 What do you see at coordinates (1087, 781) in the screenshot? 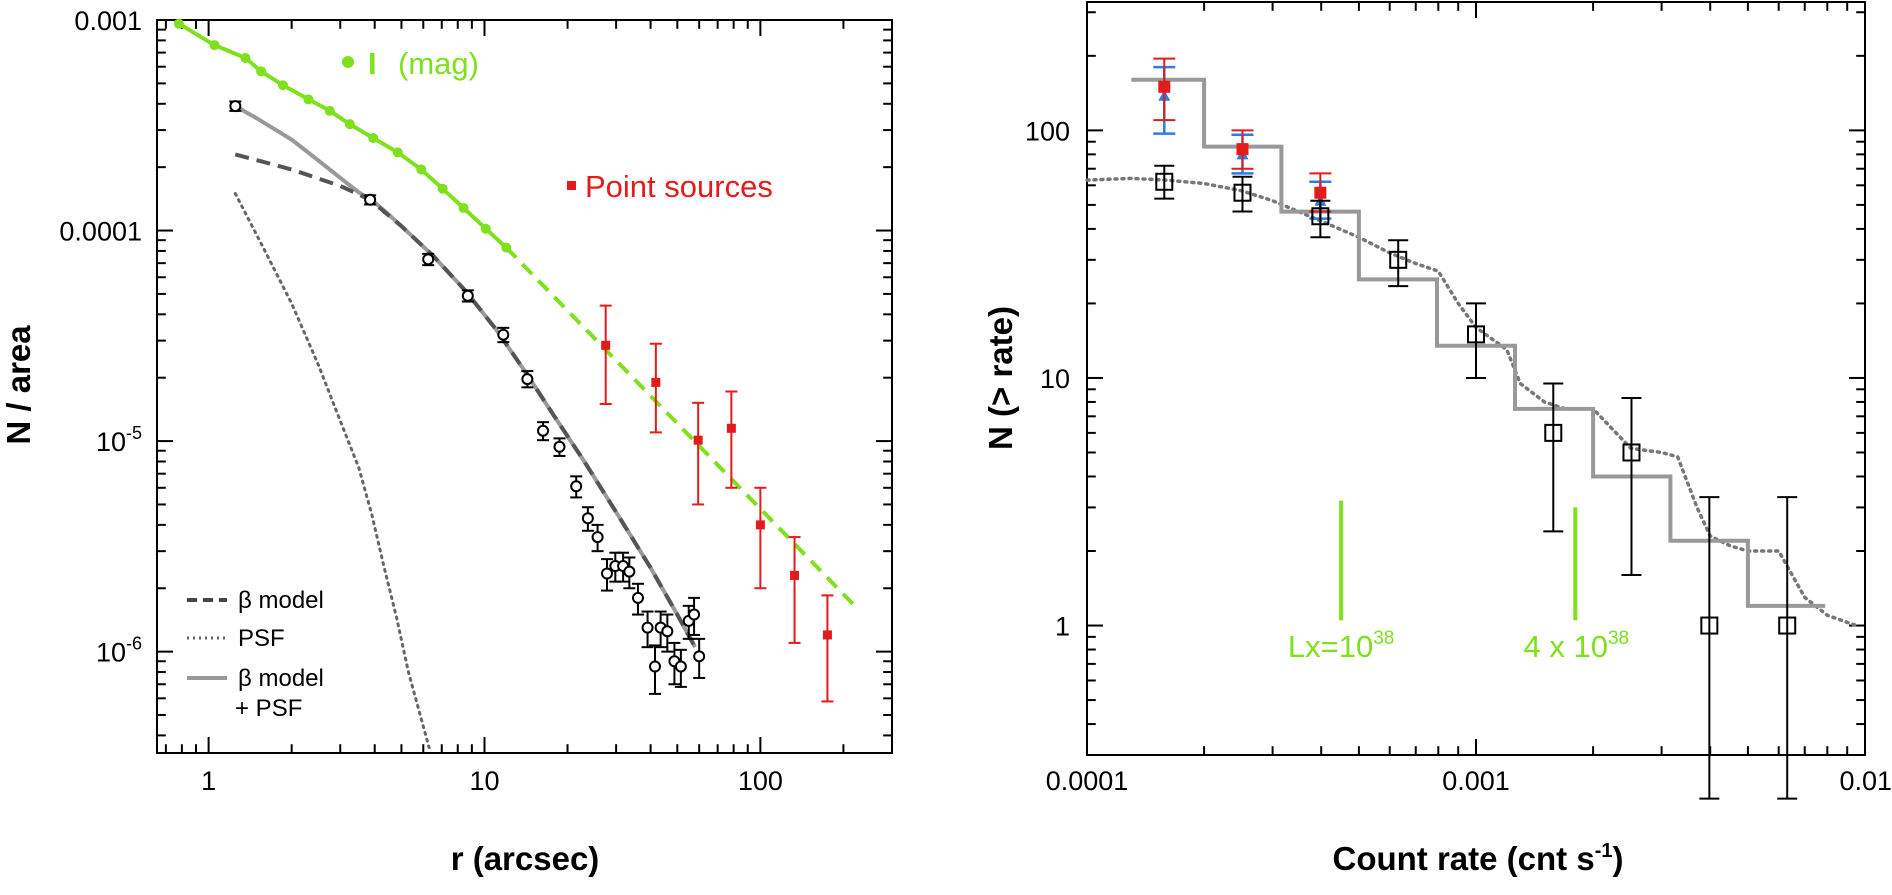
I see `right-x-tick-label: 0.0001` at bounding box center [1087, 781].